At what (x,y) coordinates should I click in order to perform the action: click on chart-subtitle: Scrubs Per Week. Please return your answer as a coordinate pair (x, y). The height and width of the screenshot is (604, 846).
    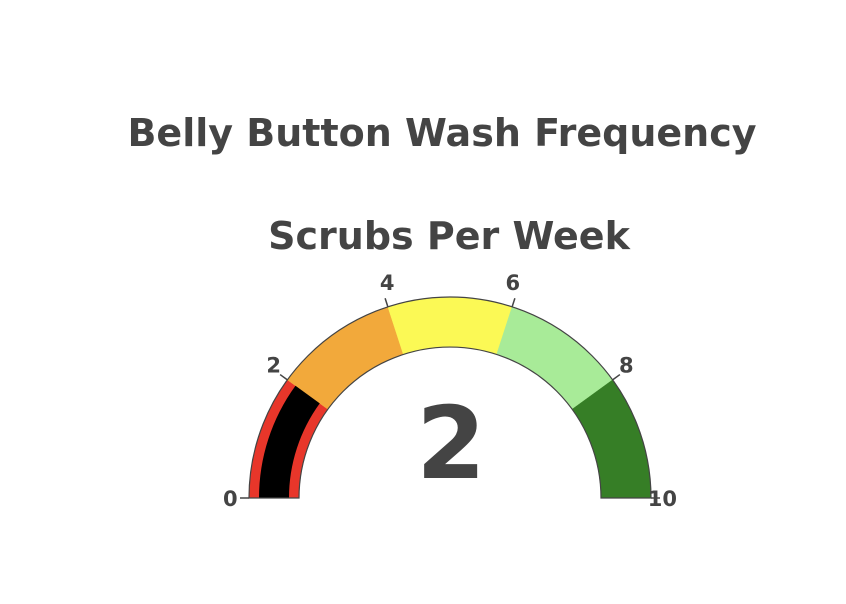
    Looking at the image, I should click on (449, 236).